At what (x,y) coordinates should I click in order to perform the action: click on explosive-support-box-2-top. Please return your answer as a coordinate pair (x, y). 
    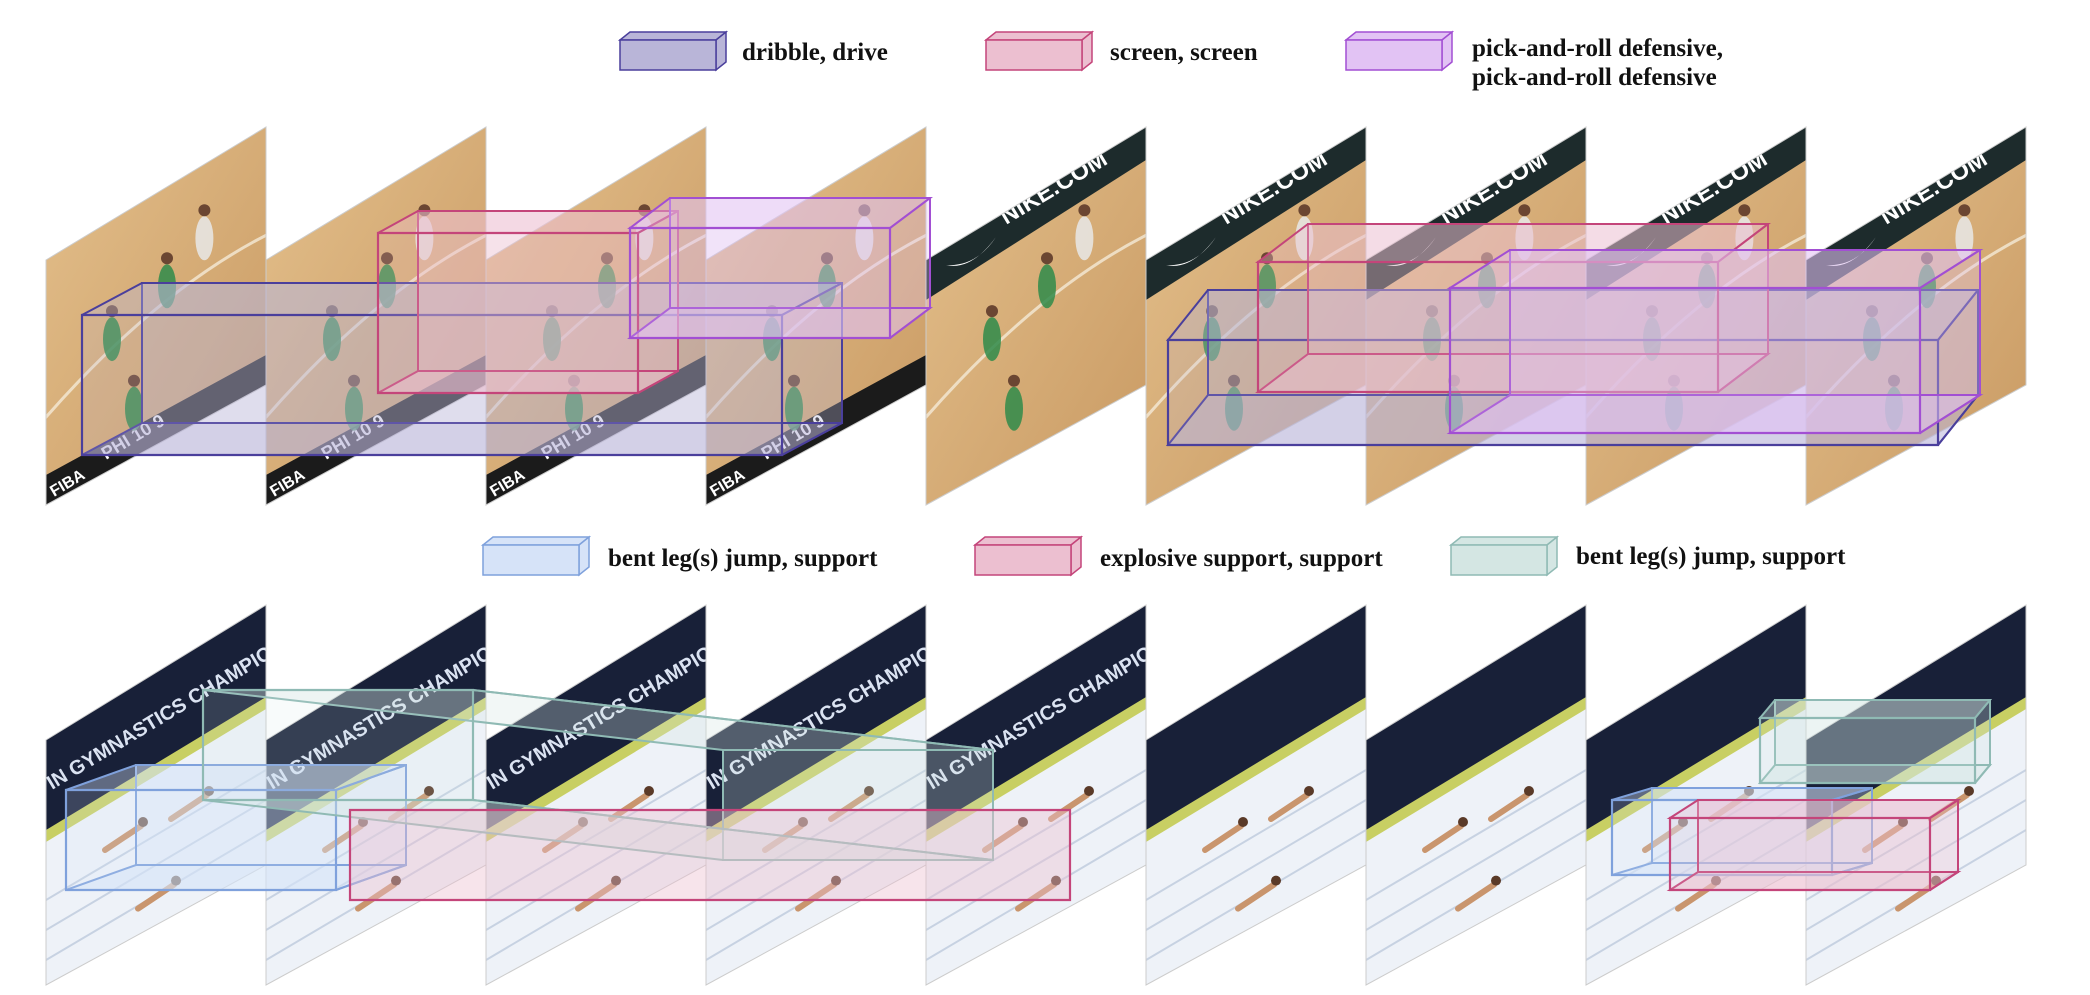
    Looking at the image, I should click on (1814, 809).